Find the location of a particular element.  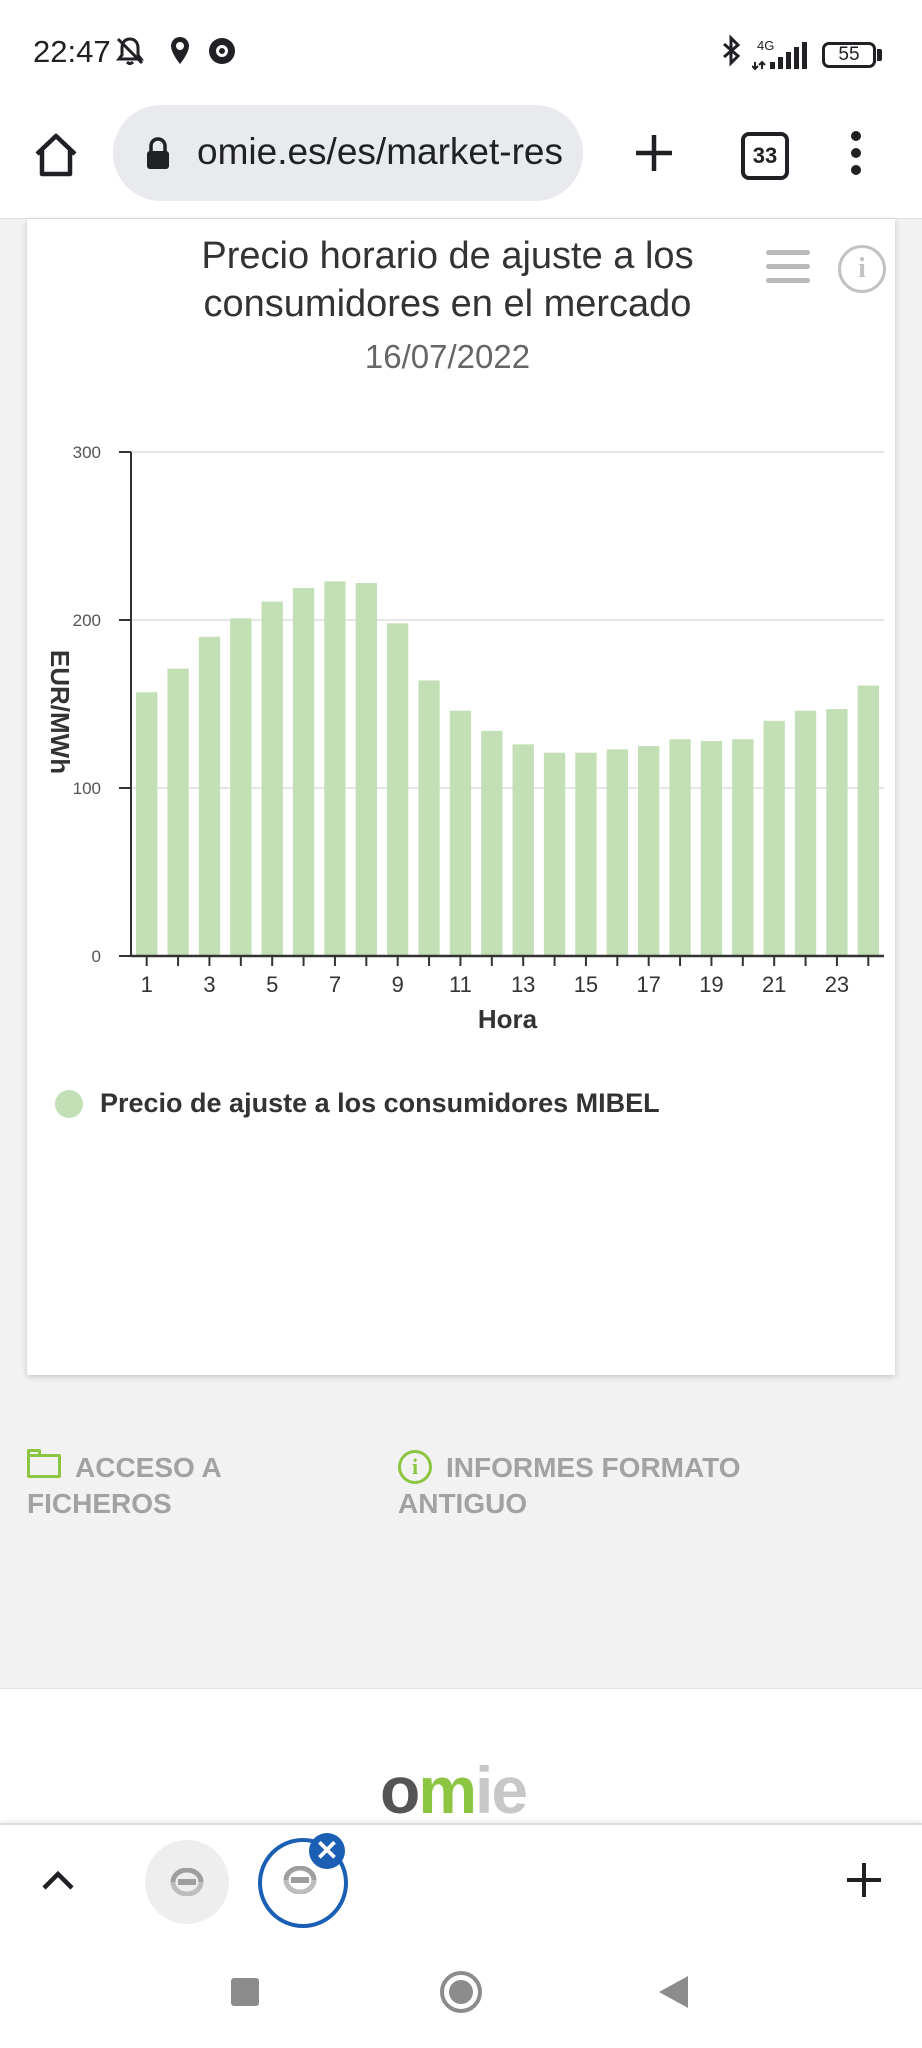

add-tab-icon is located at coordinates (864, 1880).